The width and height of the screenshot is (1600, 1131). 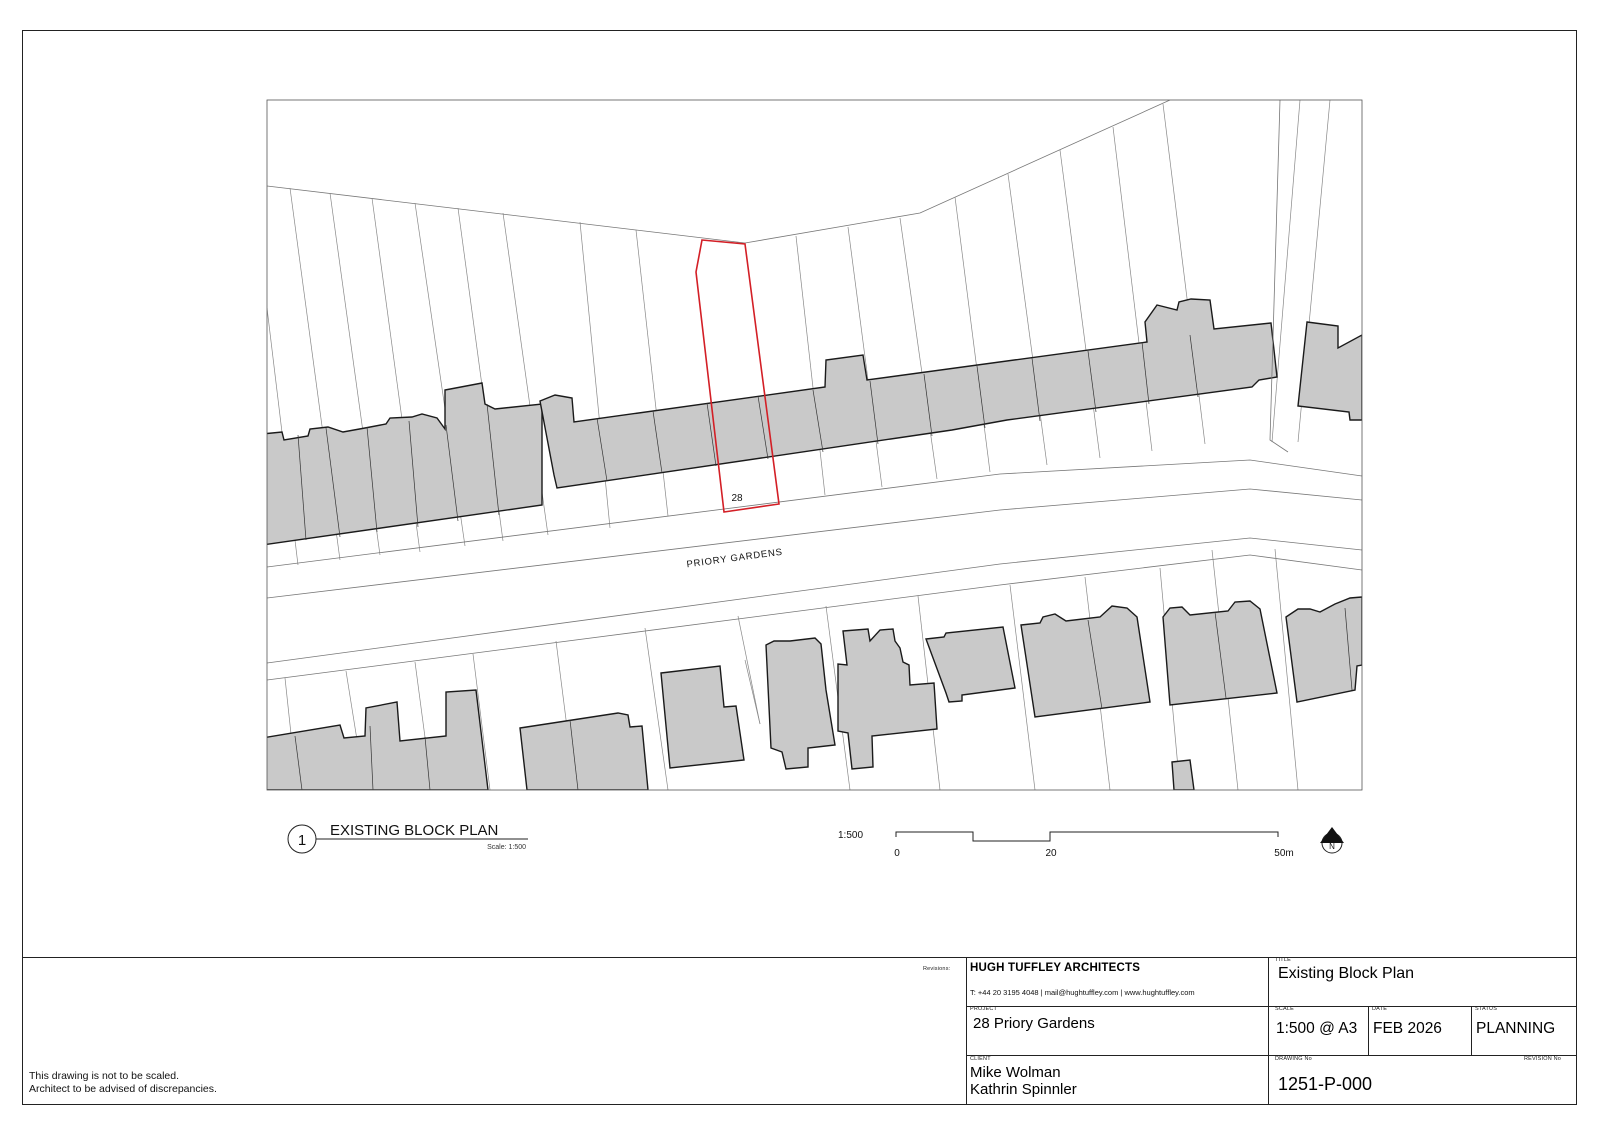 I want to click on north-party-walls, so click(x=748, y=437).